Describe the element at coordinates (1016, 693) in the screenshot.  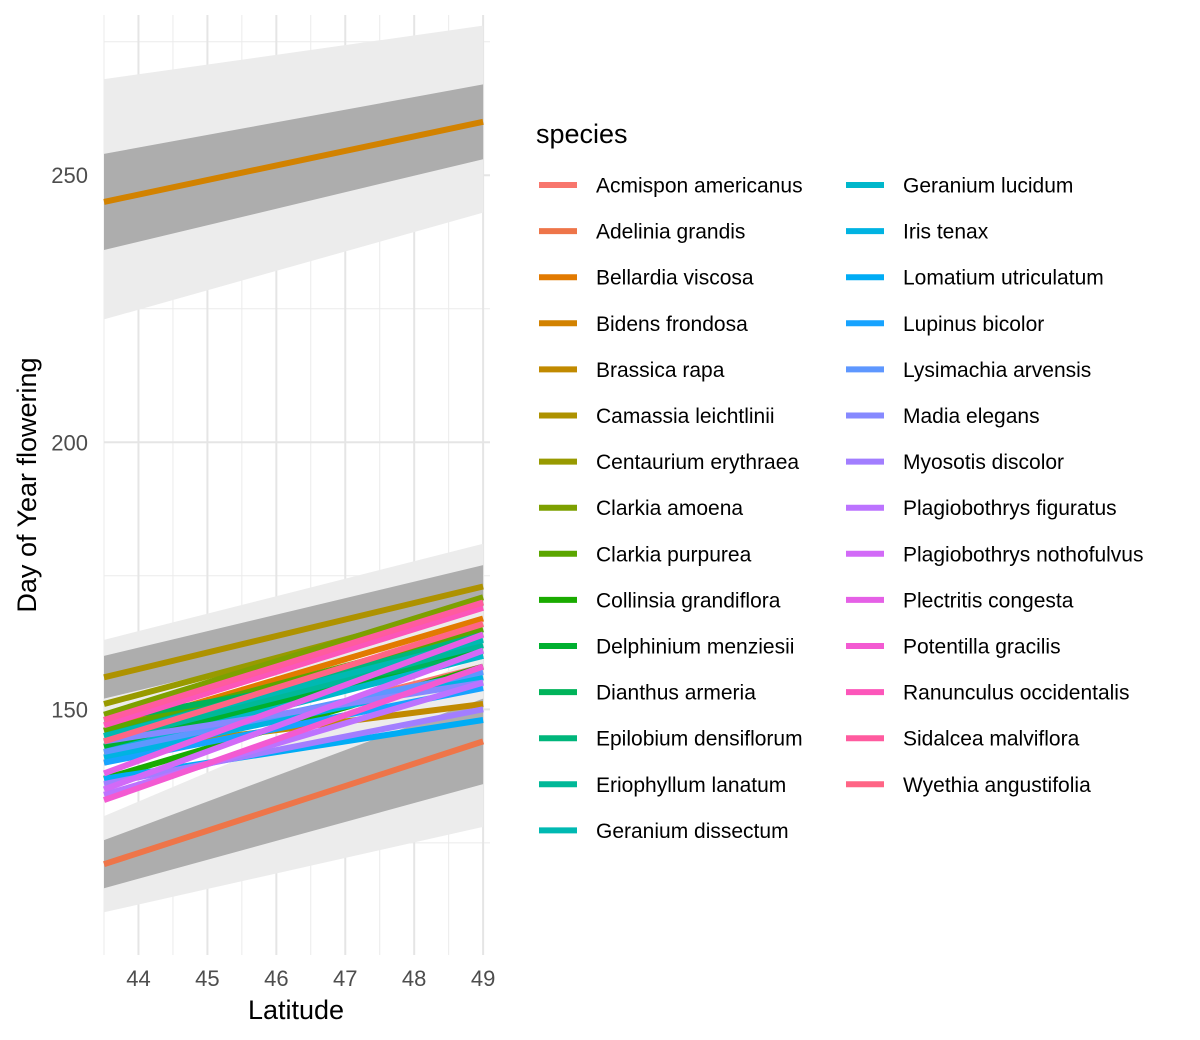
I see `legend-label: Ranunculus occidentalis` at that location.